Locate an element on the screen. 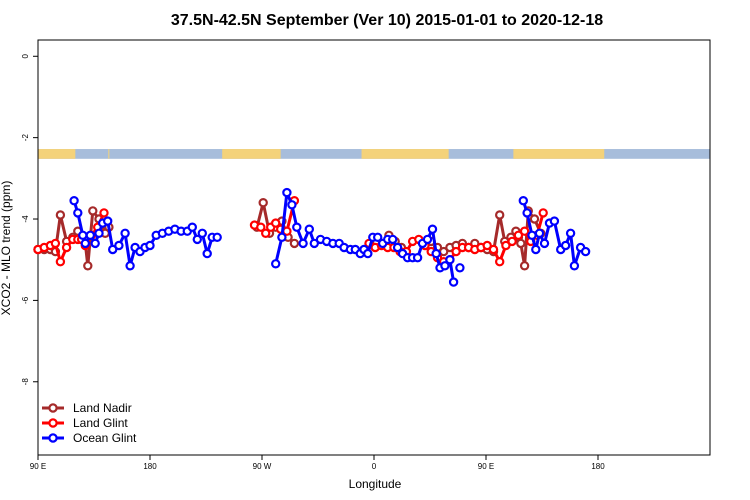  y-axis: 0 -2 -4 -6 -8 is located at coordinates (29, 220).